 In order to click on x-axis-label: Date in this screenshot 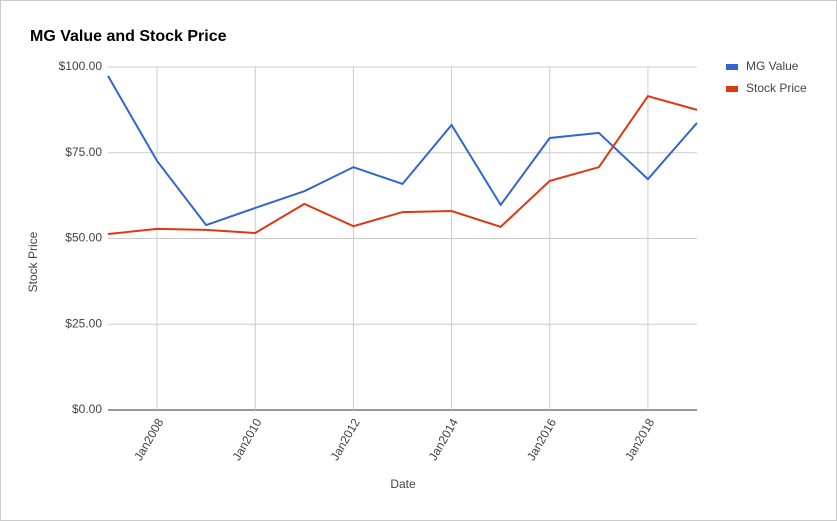, I will do `click(403, 484)`.